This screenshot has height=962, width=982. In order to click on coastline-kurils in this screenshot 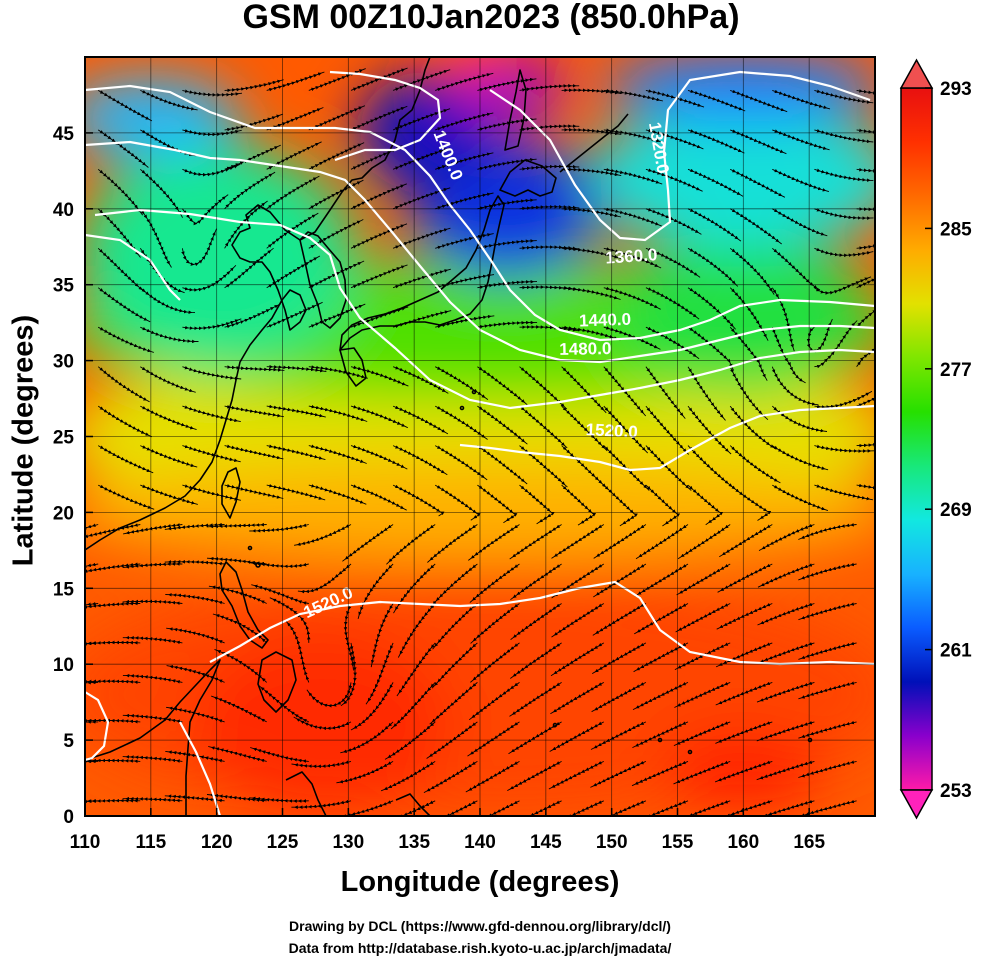, I will do `click(594, 143)`.